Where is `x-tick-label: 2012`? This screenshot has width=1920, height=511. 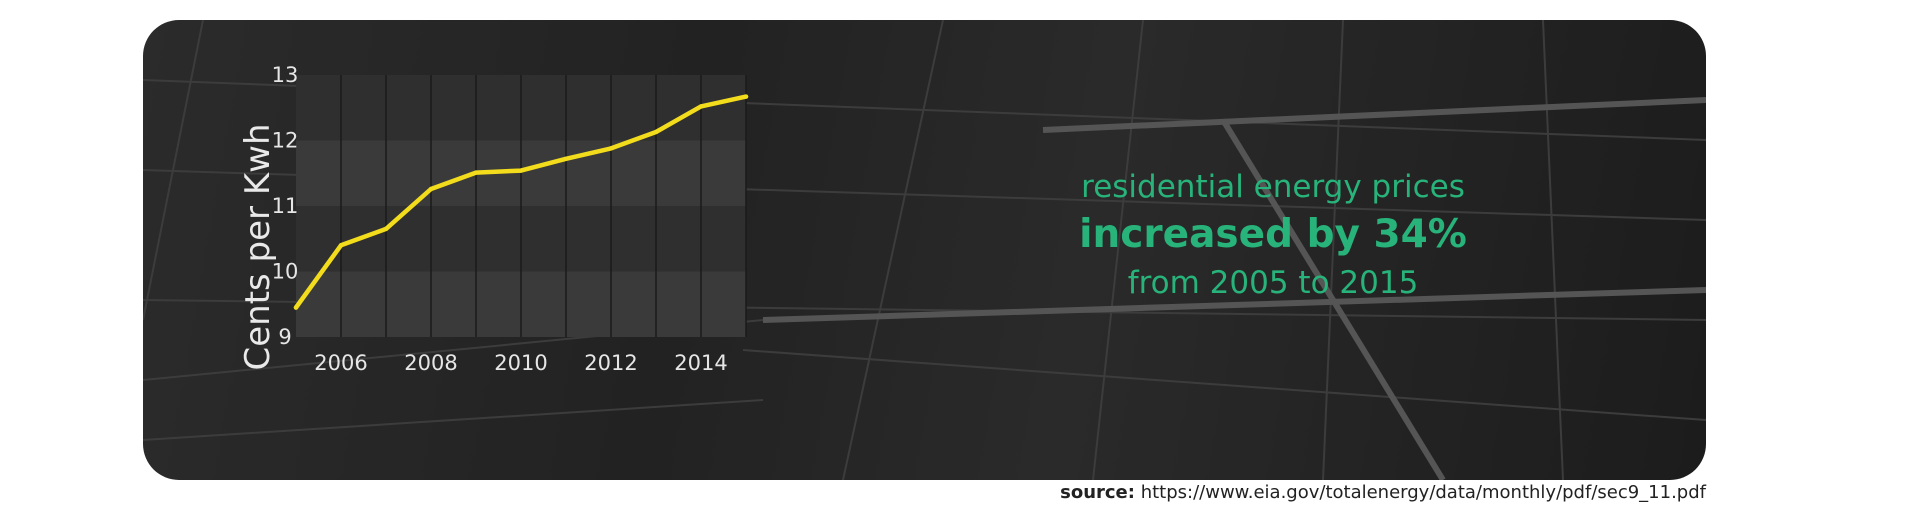 x-tick-label: 2012 is located at coordinates (610, 363).